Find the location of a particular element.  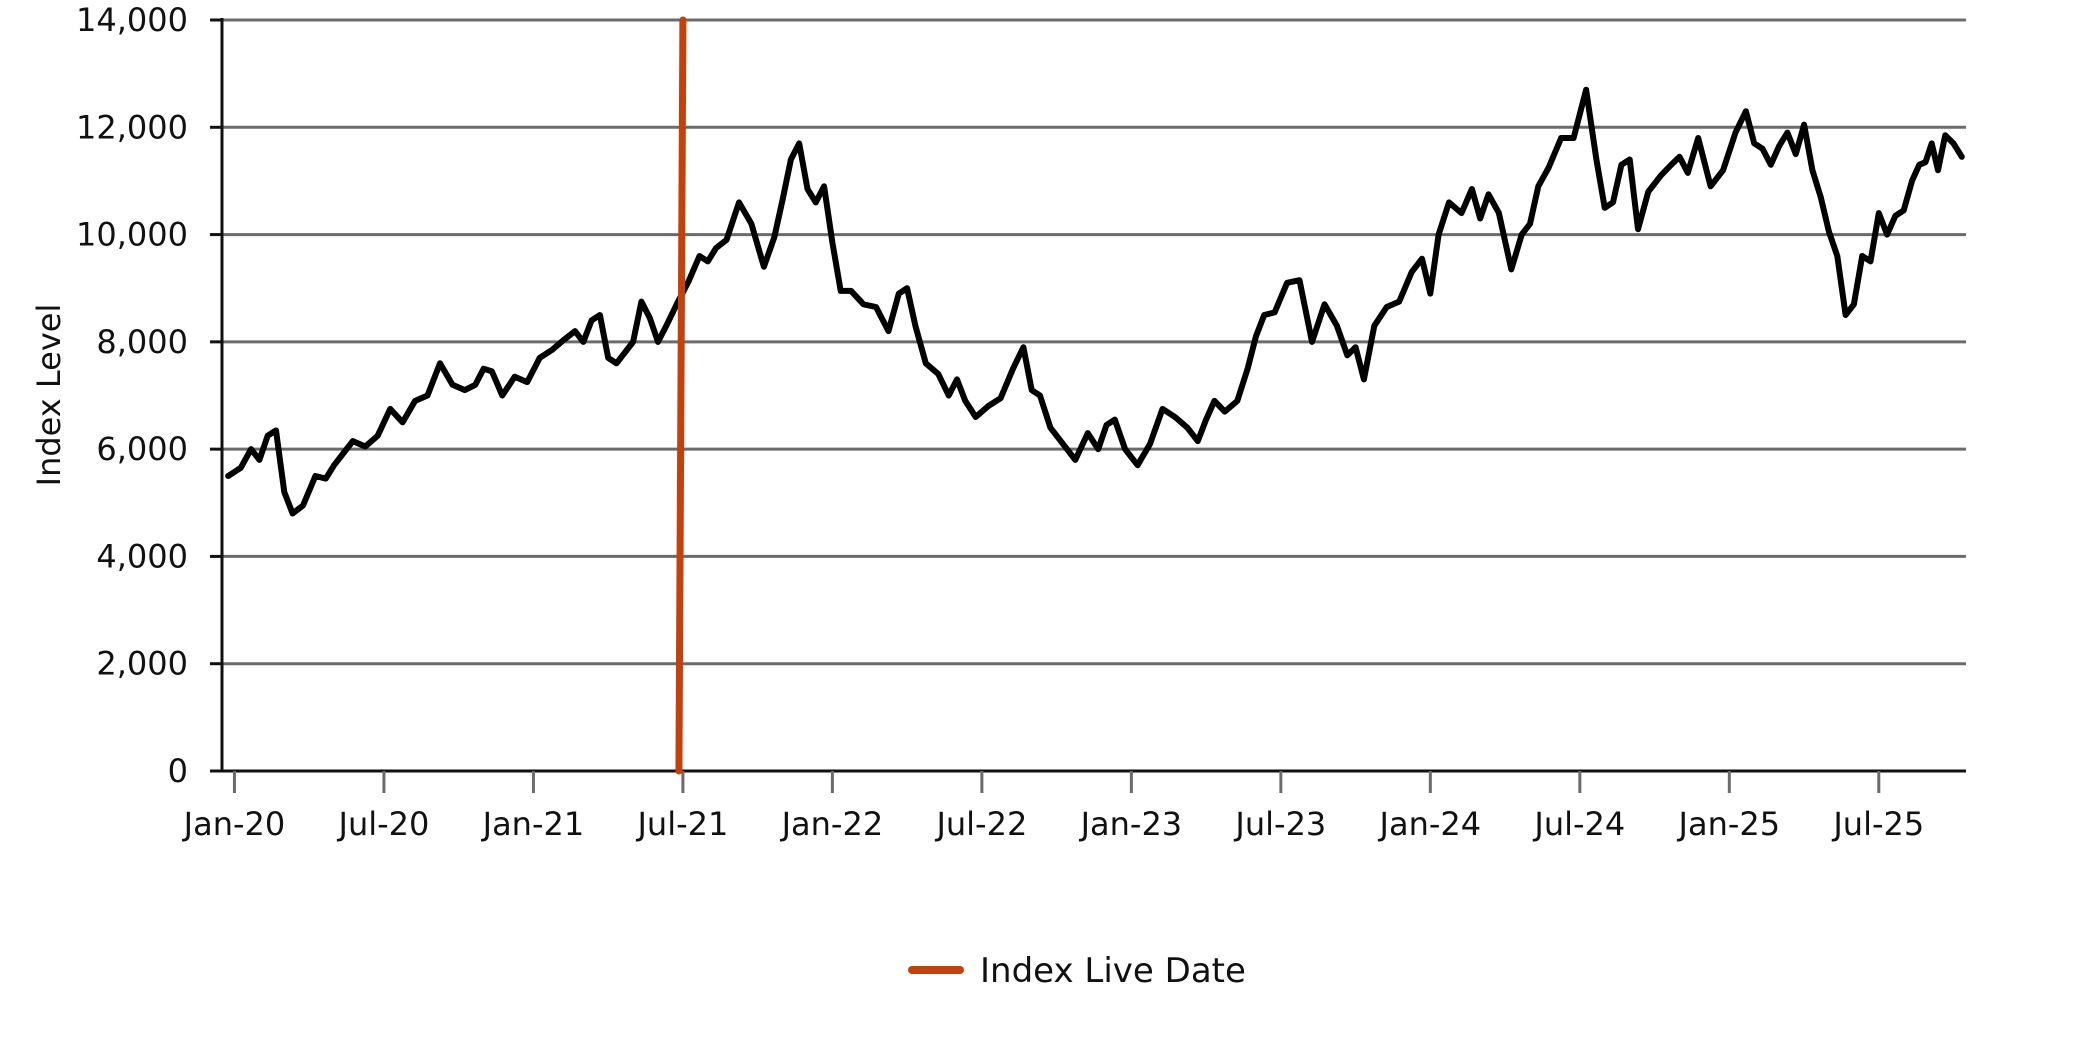

x-tick-label: Jul-21 is located at coordinates (681, 824).